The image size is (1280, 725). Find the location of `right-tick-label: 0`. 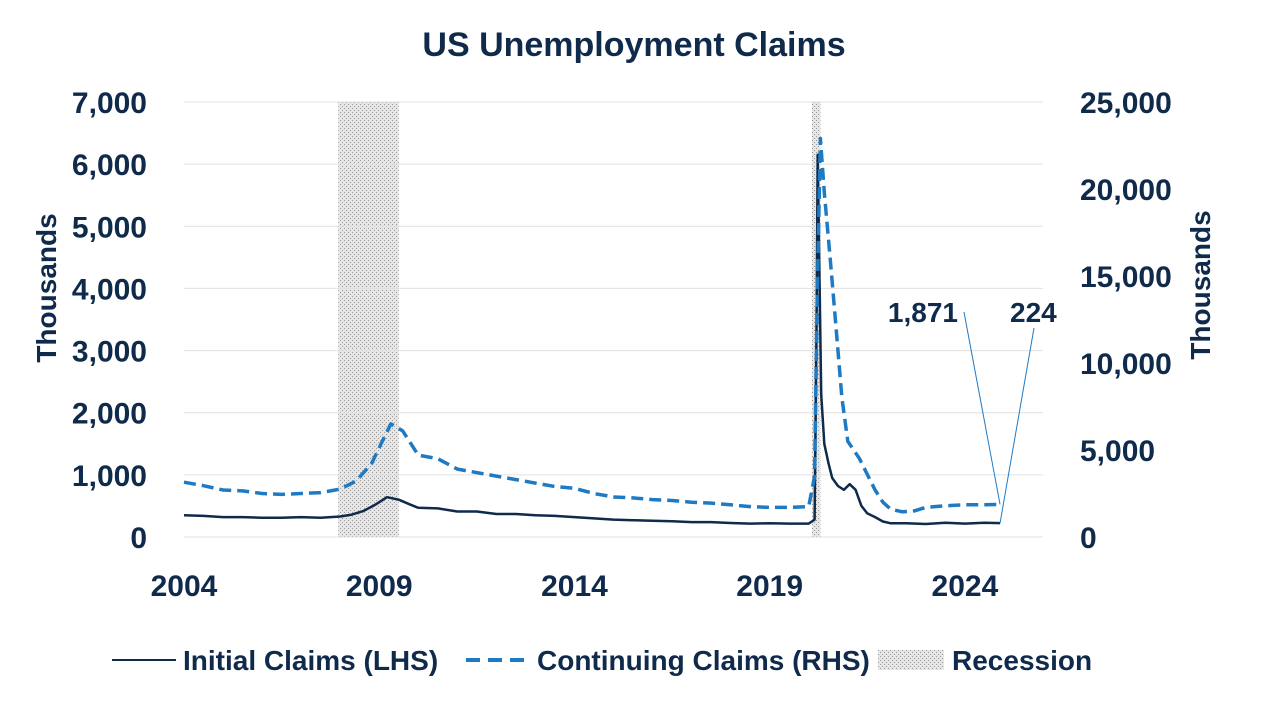

right-tick-label: 0 is located at coordinates (1088, 538).